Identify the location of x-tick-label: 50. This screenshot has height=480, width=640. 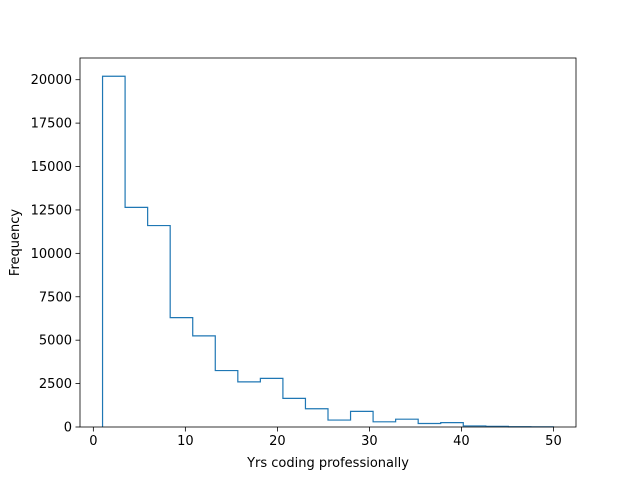
(553, 441).